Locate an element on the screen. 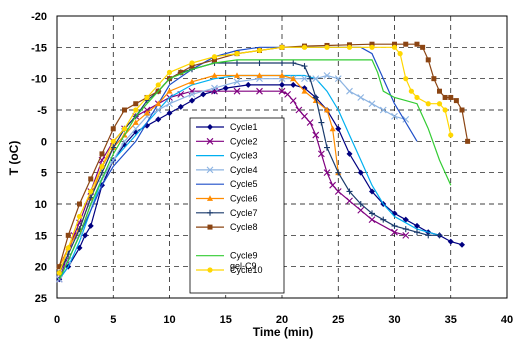  legend-entry: Cycle9 is located at coordinates (227, 256).